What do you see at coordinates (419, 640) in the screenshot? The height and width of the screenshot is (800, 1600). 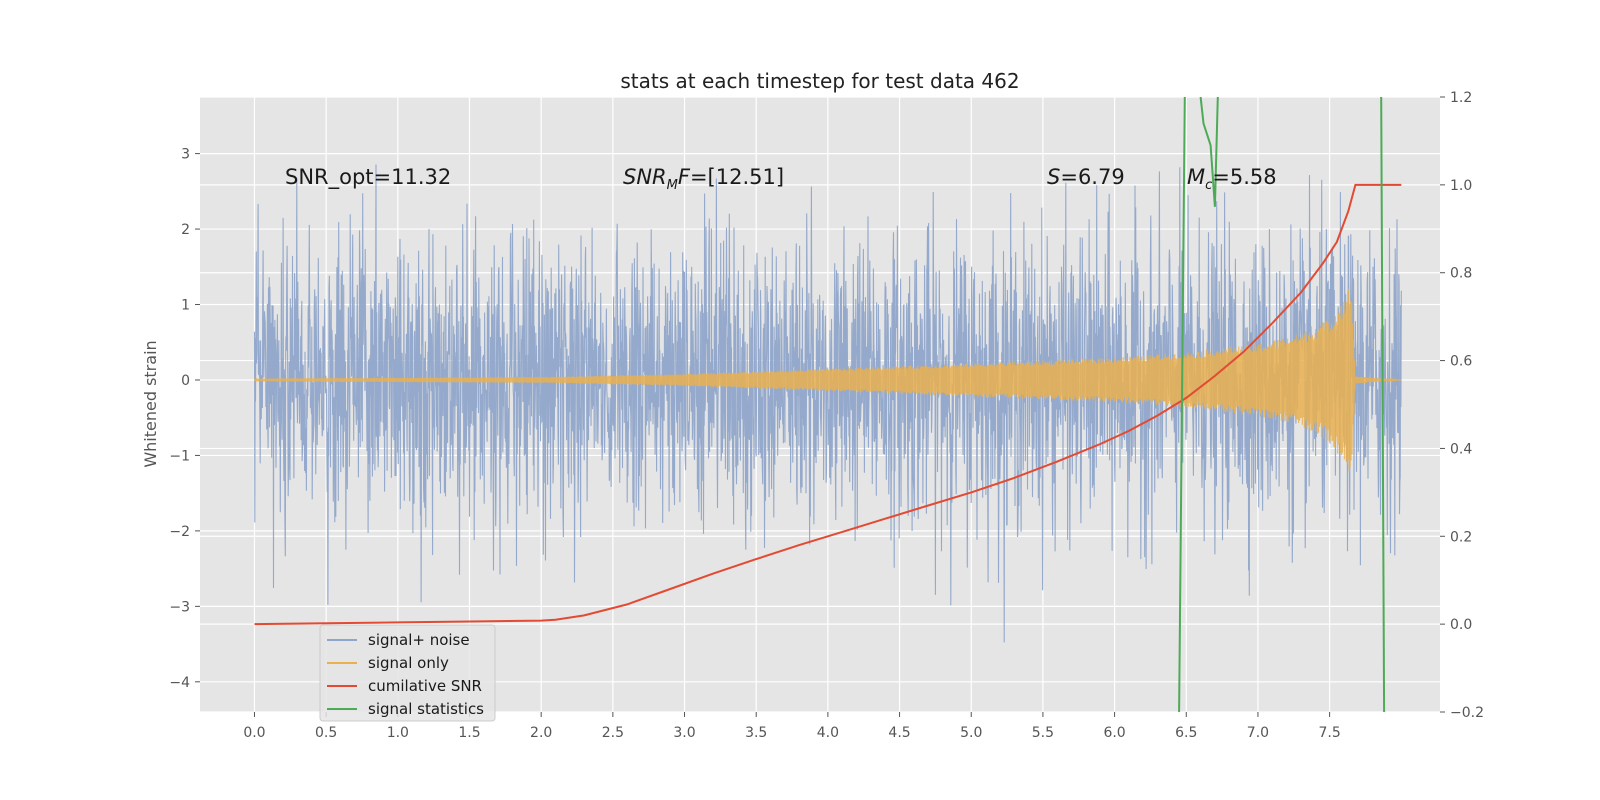 I see `legend-label-signal-noise: signal+ noise` at bounding box center [419, 640].